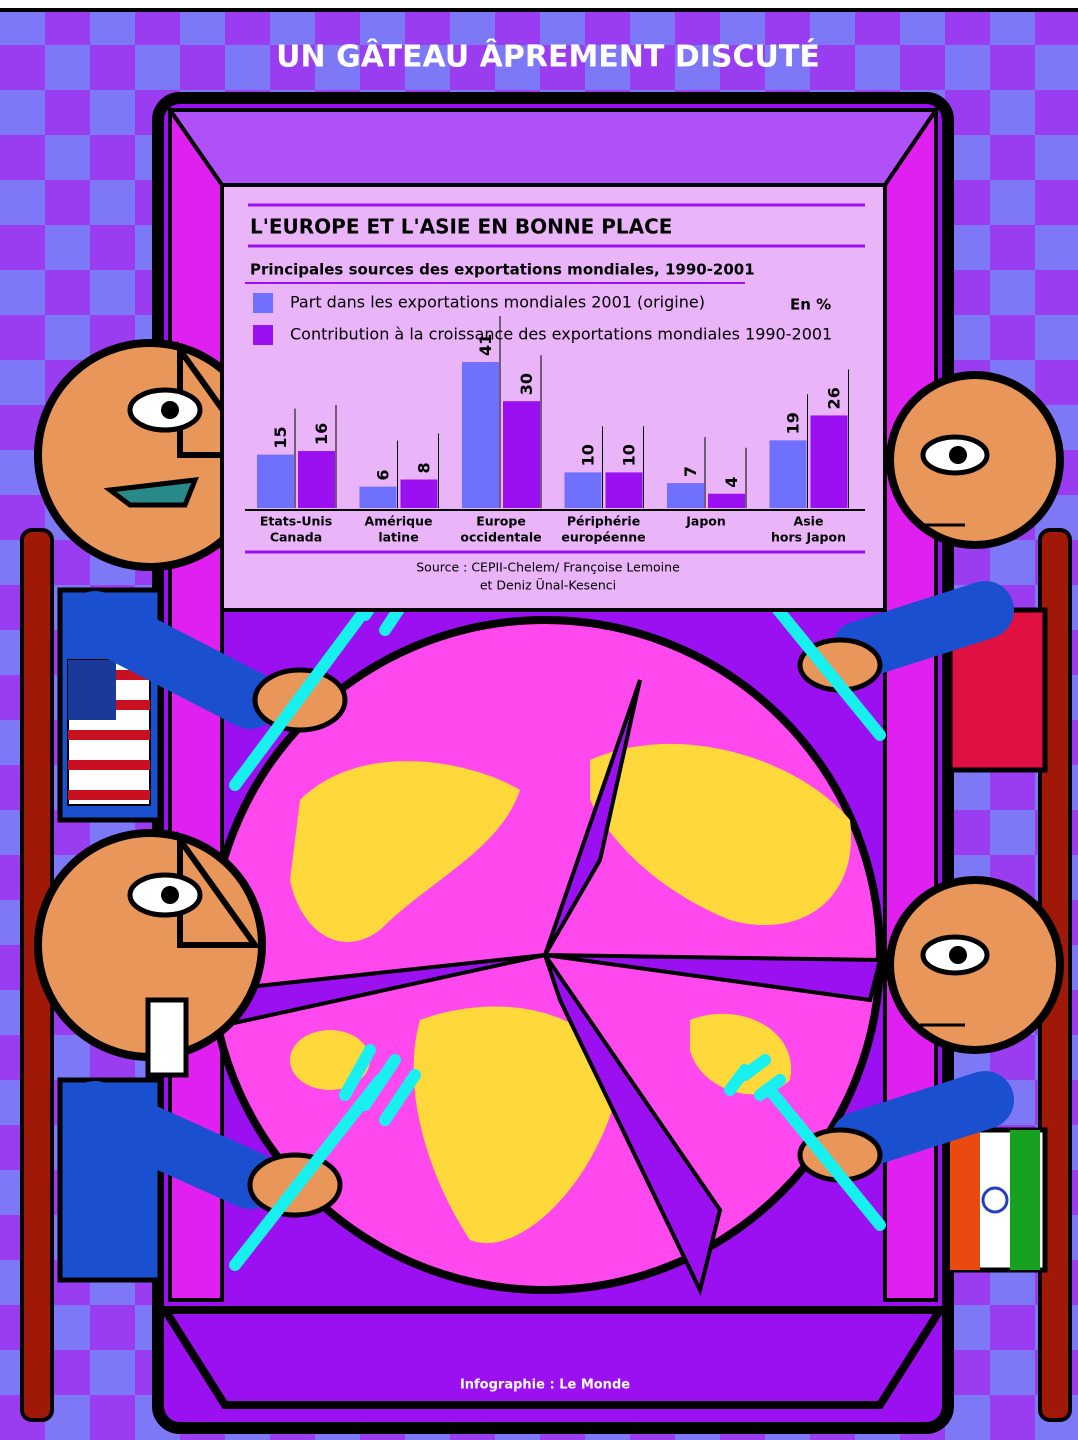 The height and width of the screenshot is (1440, 1078). What do you see at coordinates (834, 398) in the screenshot?
I see `value-label: 26` at bounding box center [834, 398].